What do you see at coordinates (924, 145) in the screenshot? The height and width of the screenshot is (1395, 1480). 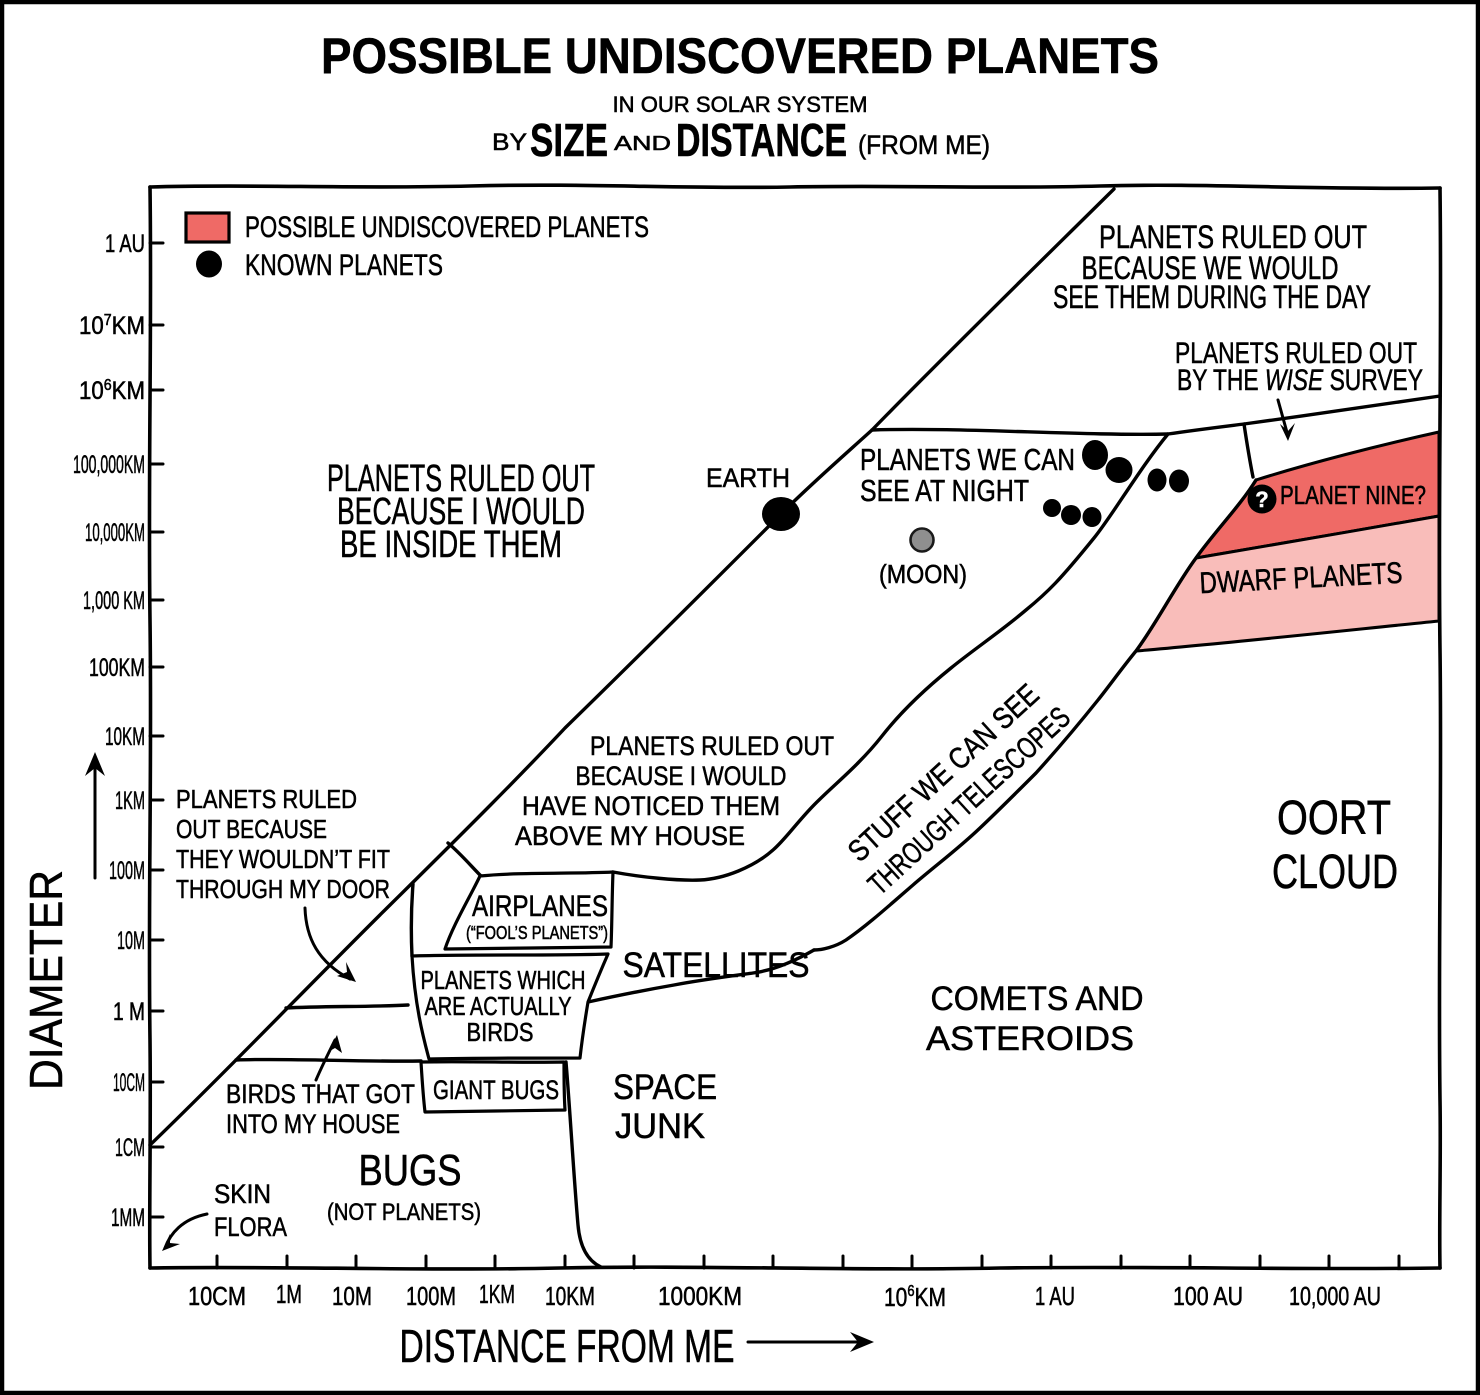 I see `svg-text: (FROM ME)` at bounding box center [924, 145].